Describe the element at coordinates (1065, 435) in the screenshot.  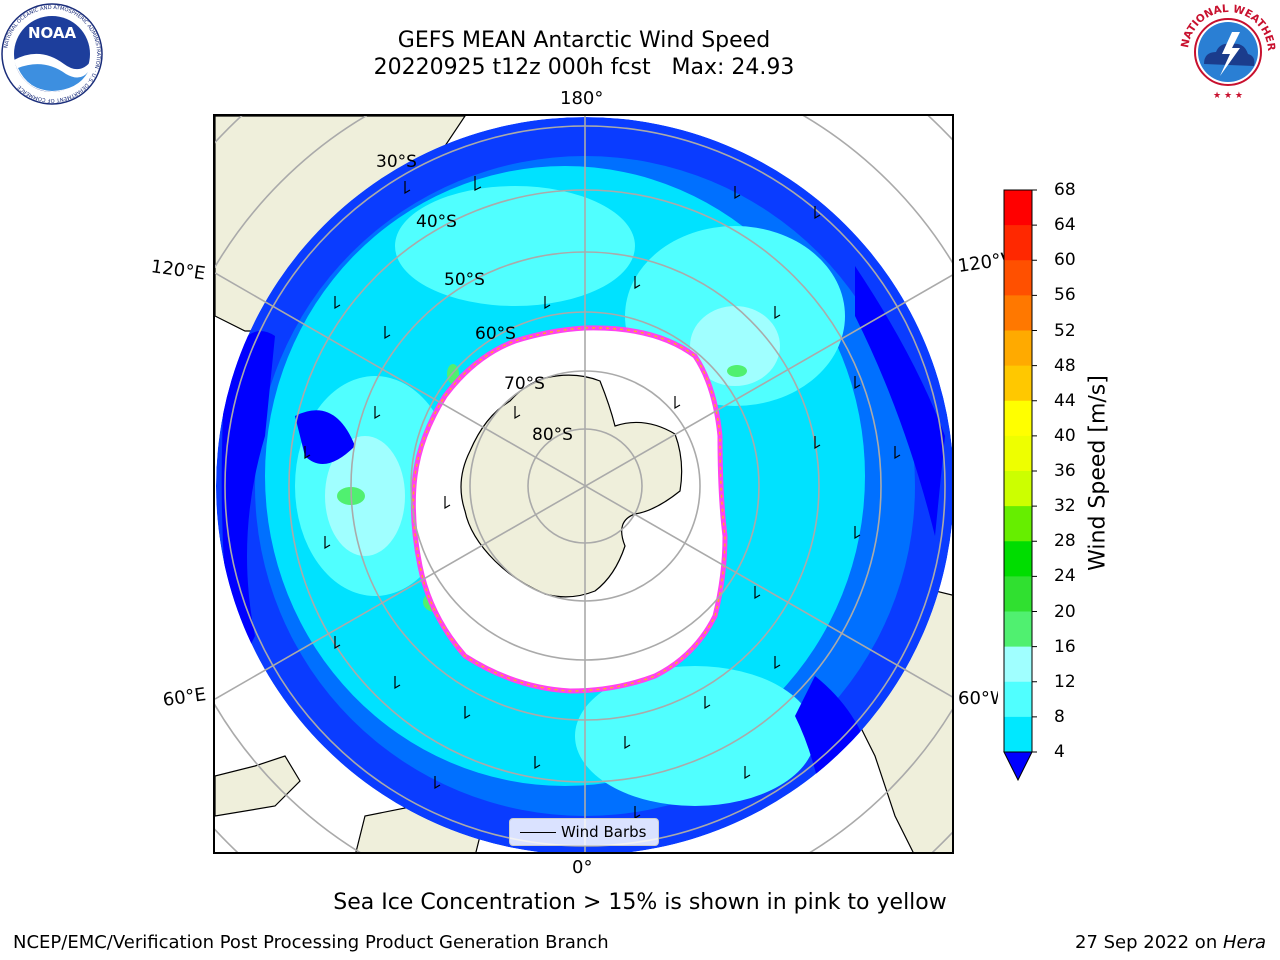
I see `colorbar-tick-label: 40` at that location.